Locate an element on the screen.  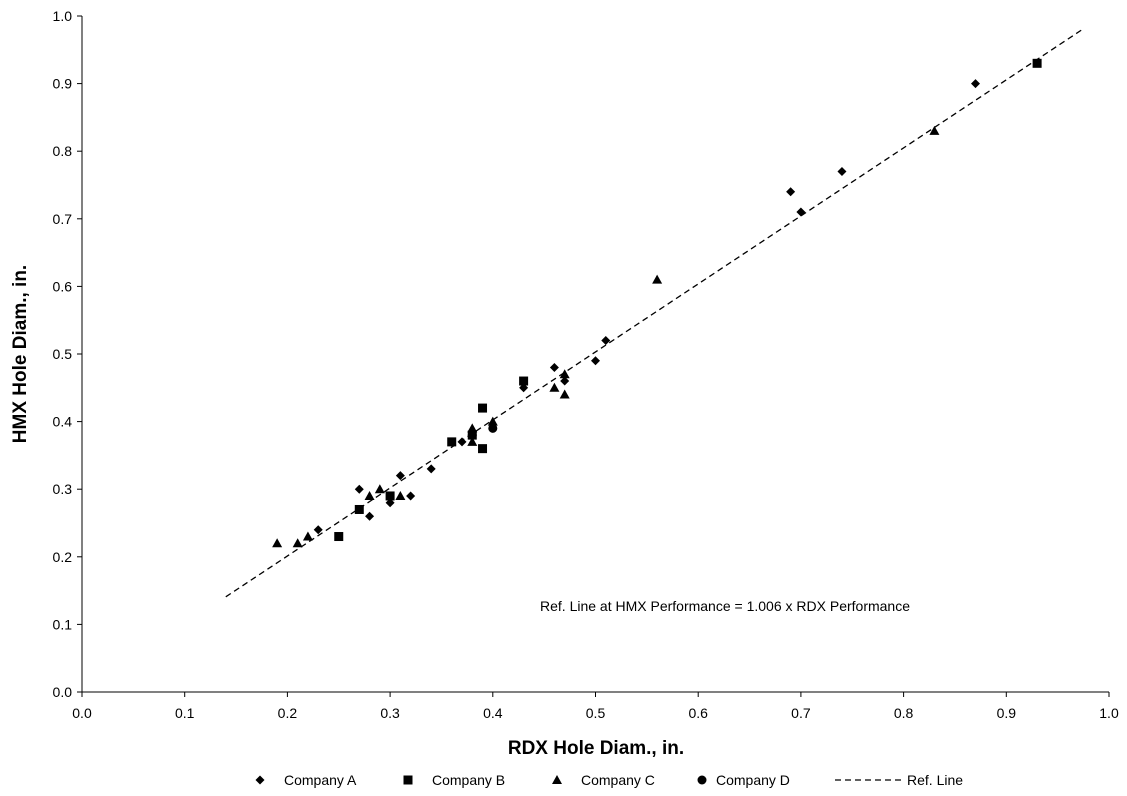
y-tick-label: 0.7 is located at coordinates (63, 219).